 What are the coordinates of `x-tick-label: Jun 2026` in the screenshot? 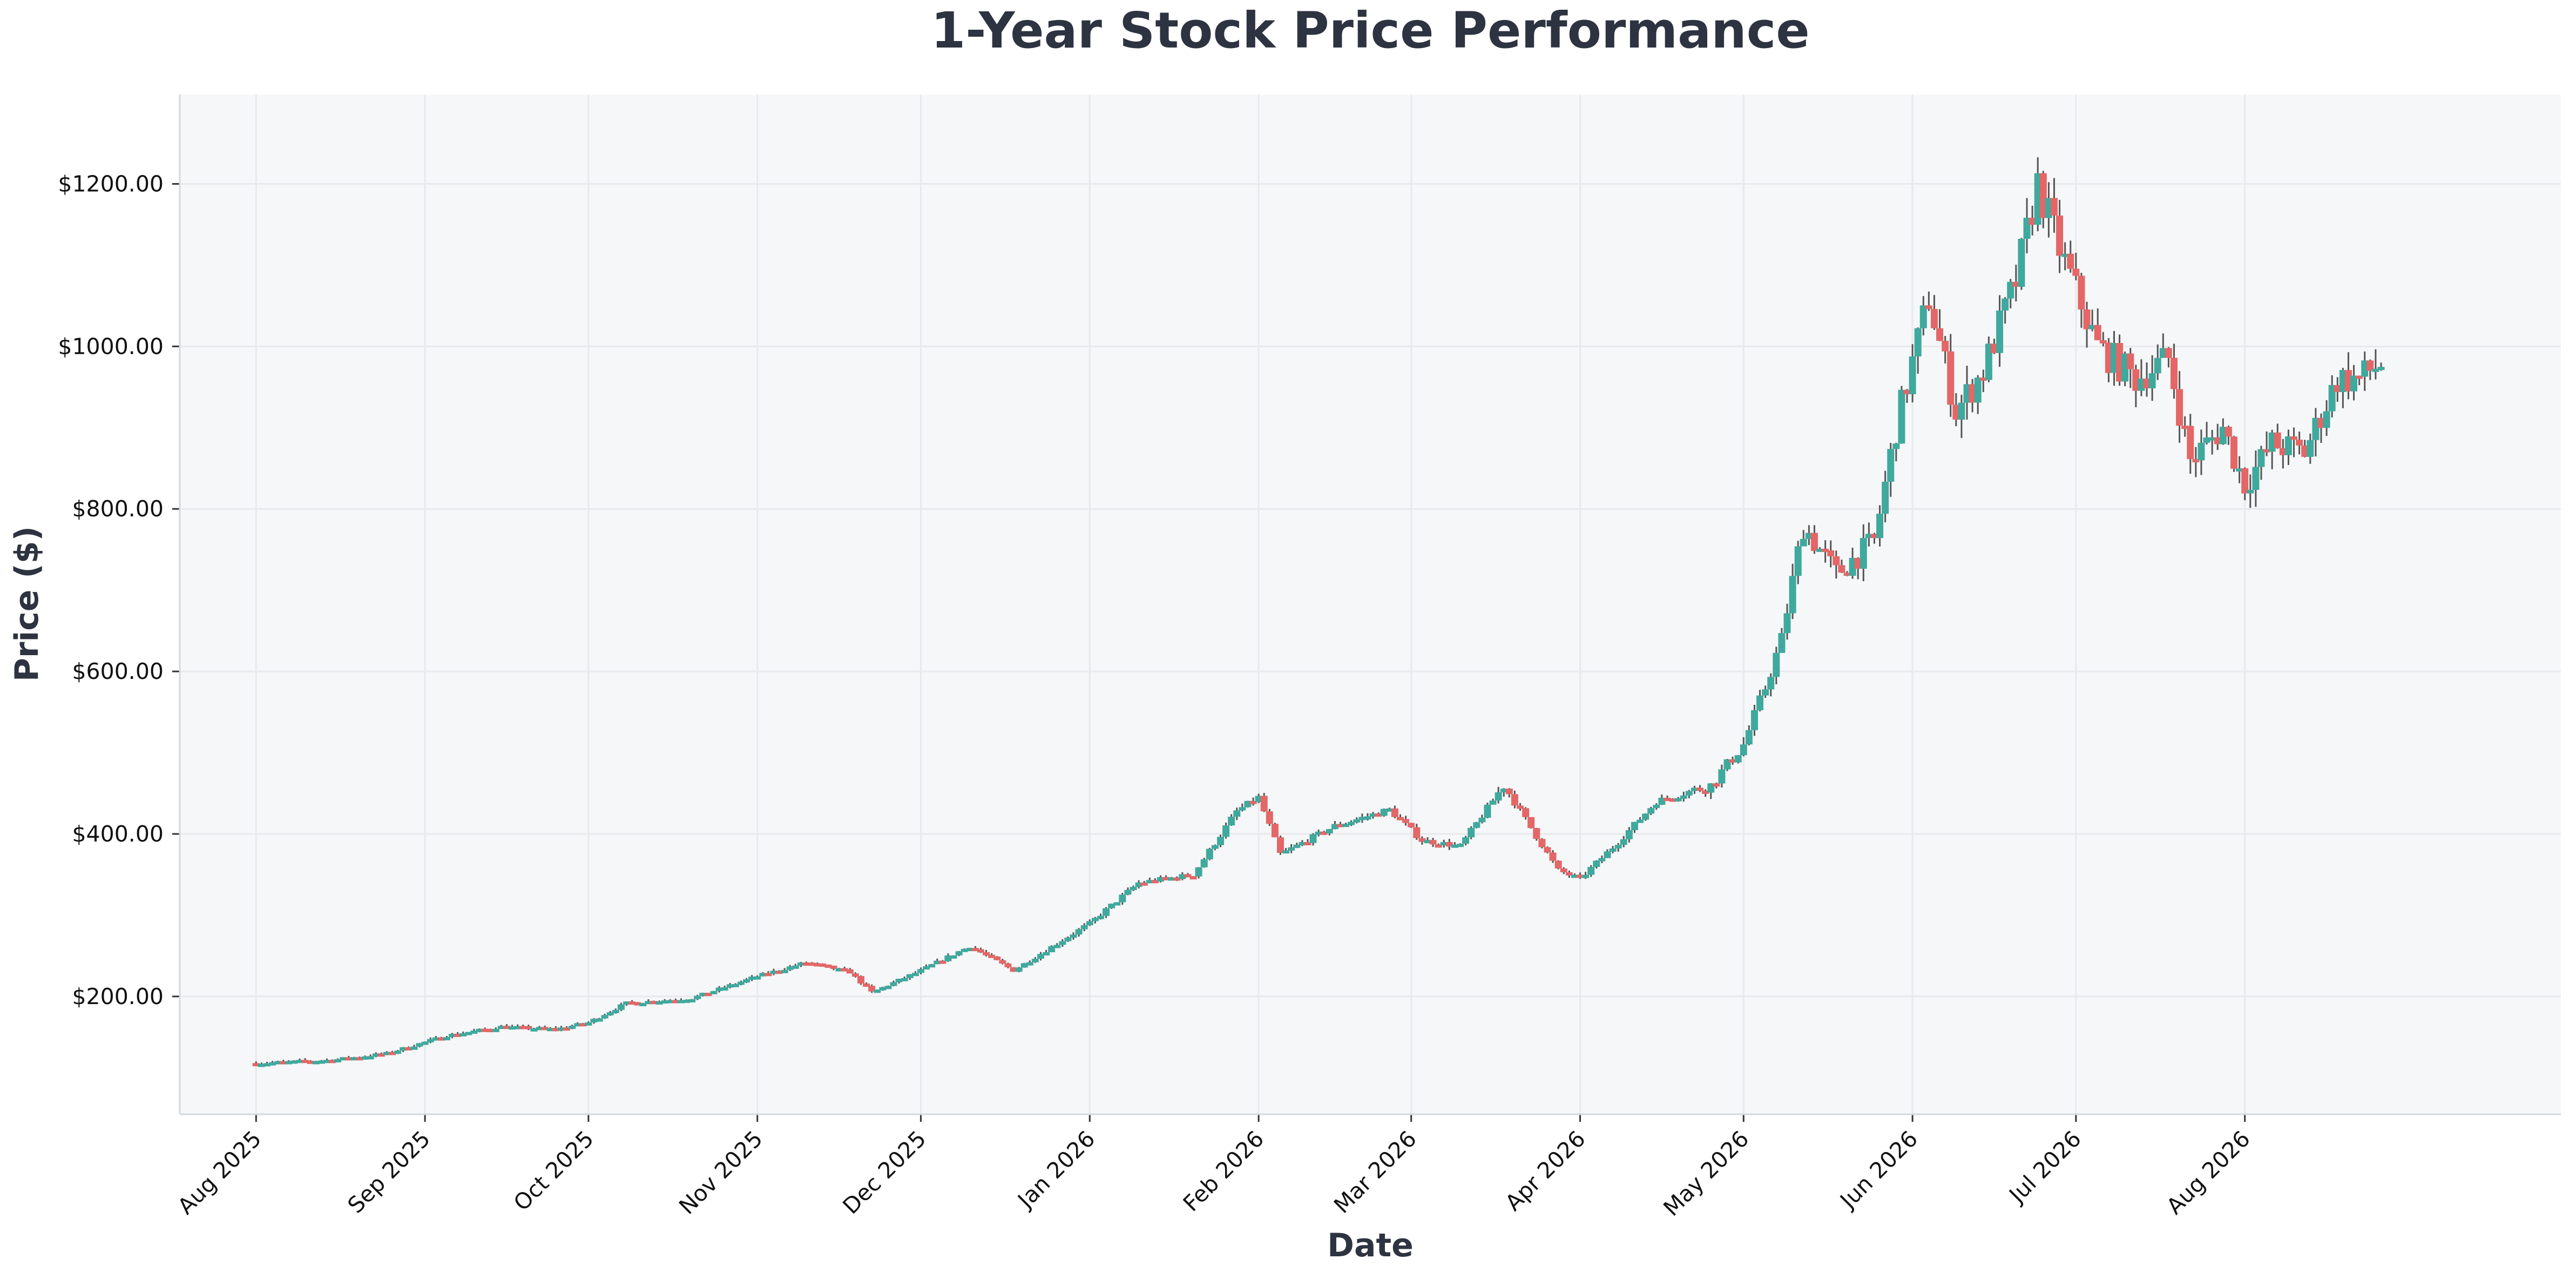 It's located at (1879, 1170).